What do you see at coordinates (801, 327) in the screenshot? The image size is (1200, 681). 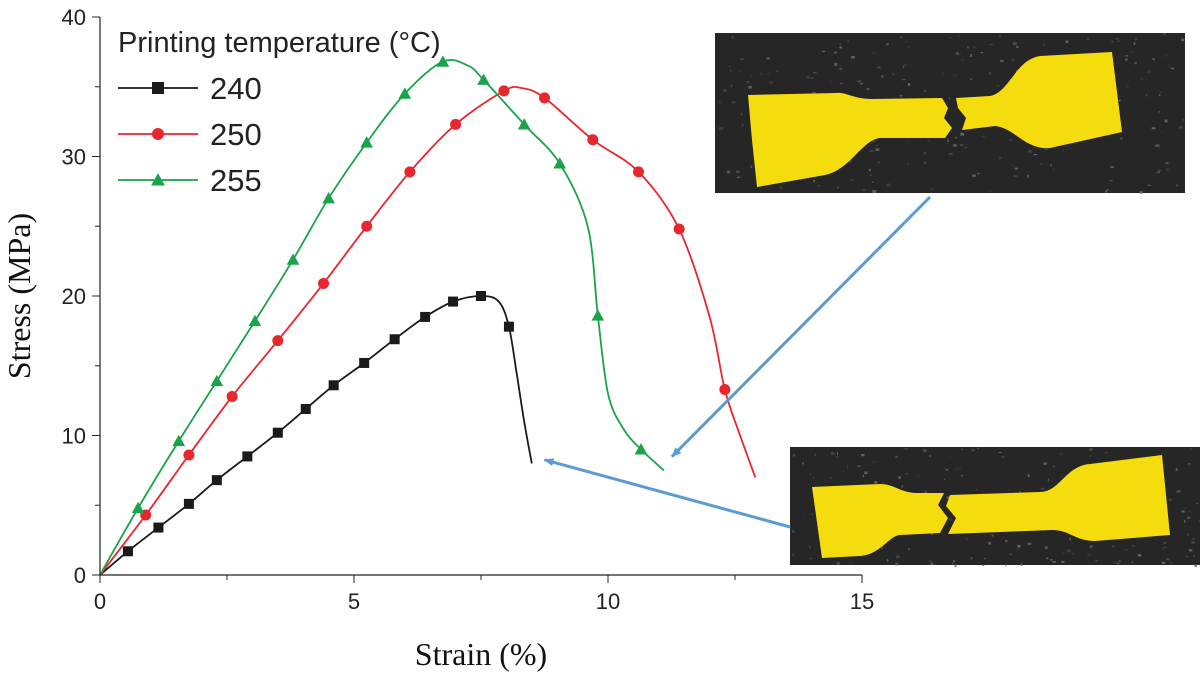 I see `annotation-arrow-top` at bounding box center [801, 327].